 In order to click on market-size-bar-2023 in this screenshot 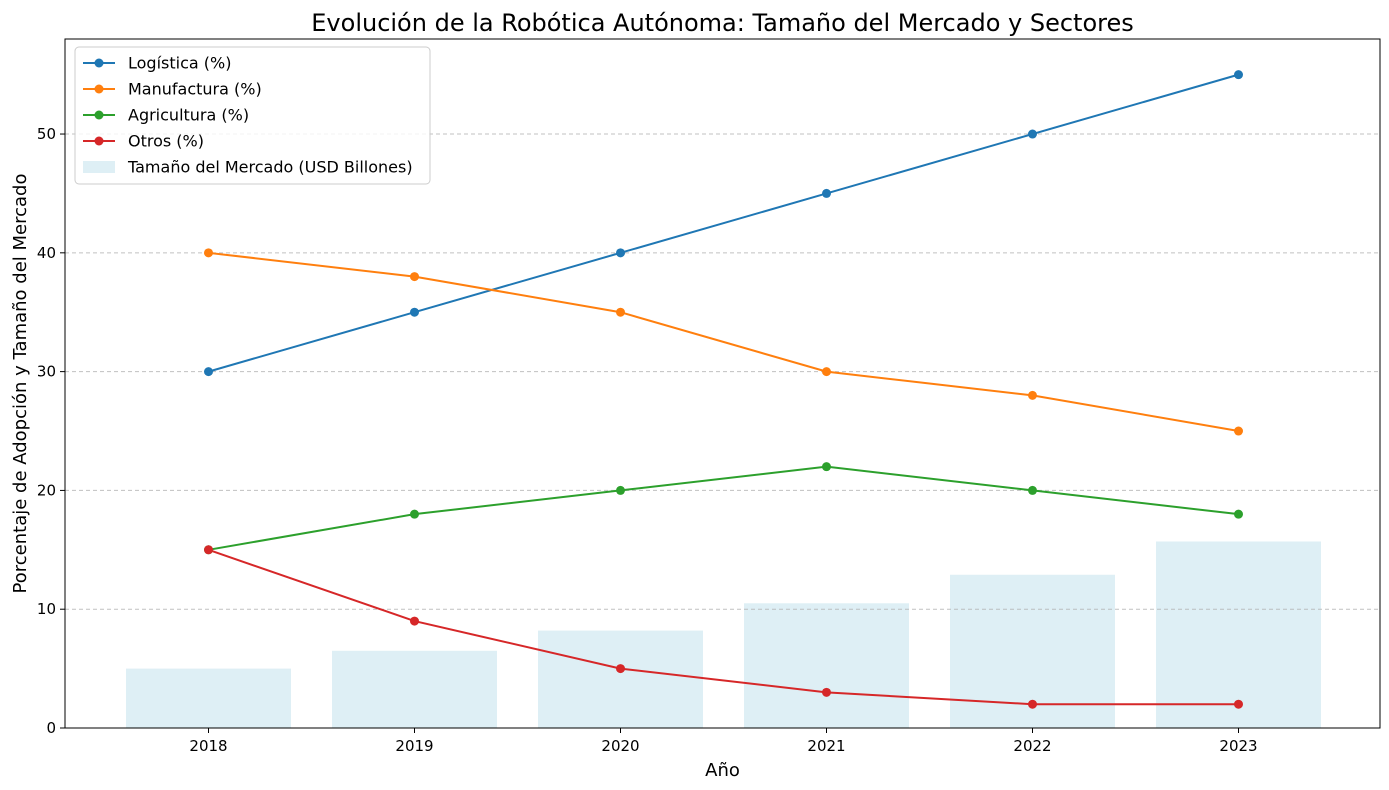, I will do `click(1238, 634)`.